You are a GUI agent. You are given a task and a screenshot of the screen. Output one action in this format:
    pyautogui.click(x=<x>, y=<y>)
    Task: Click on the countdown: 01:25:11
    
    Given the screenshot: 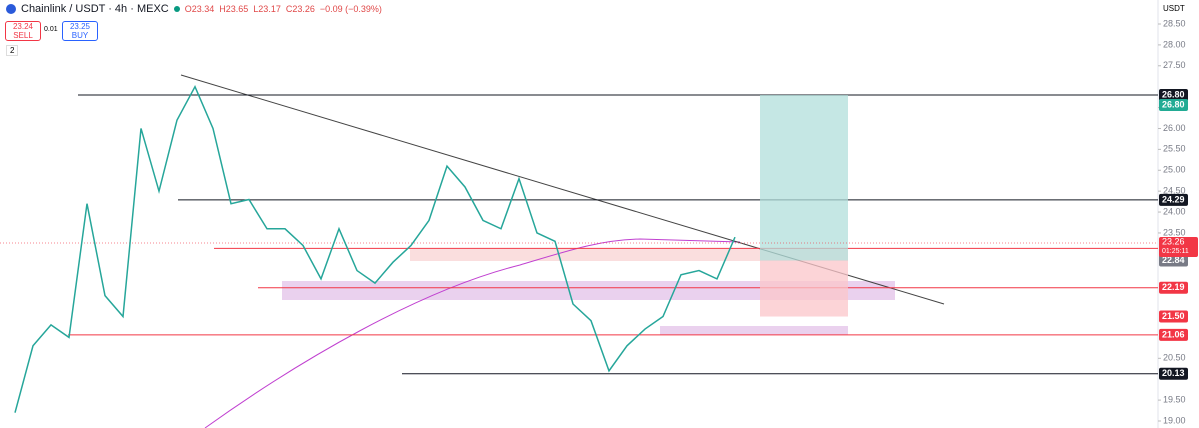 What is the action you would take?
    pyautogui.click(x=1175, y=251)
    